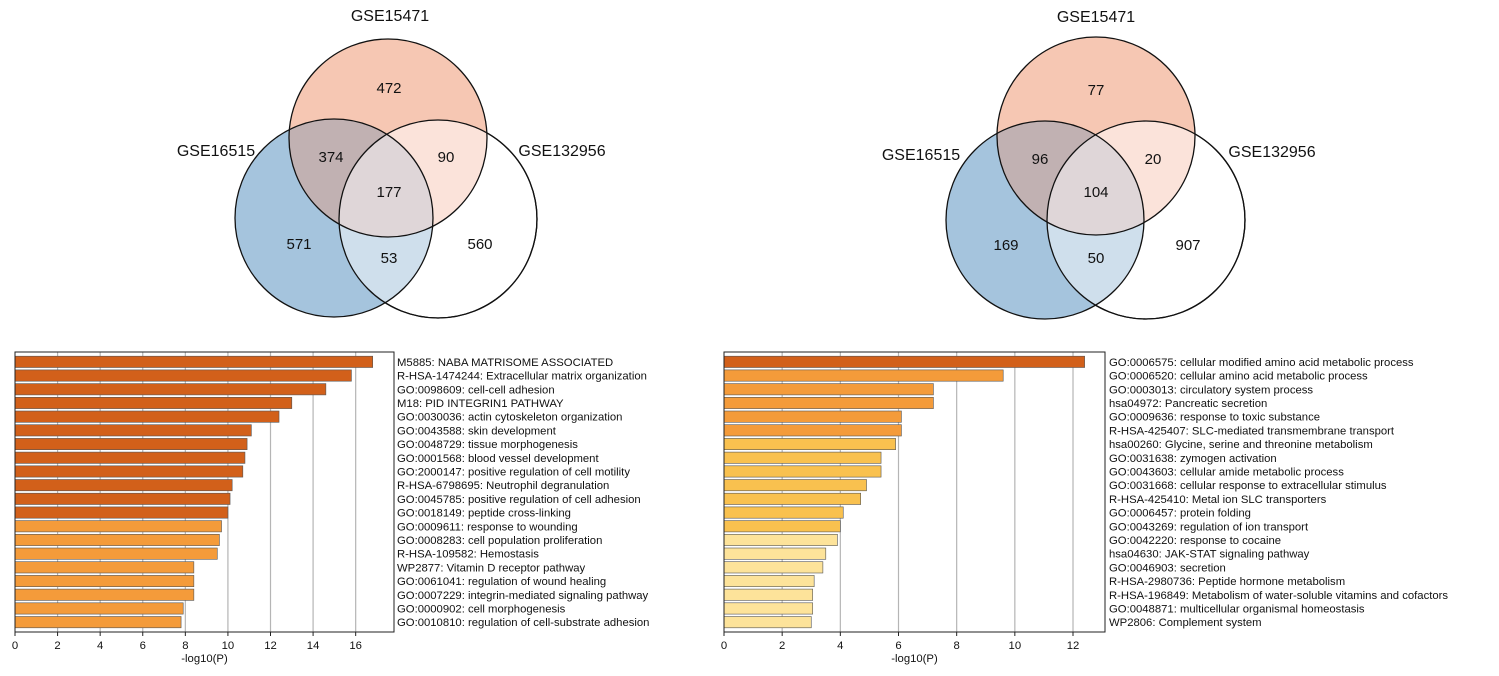 The height and width of the screenshot is (676, 1499). Describe the element at coordinates (1180, 514) in the screenshot. I see `term-label: GO:0006457: protein folding` at that location.